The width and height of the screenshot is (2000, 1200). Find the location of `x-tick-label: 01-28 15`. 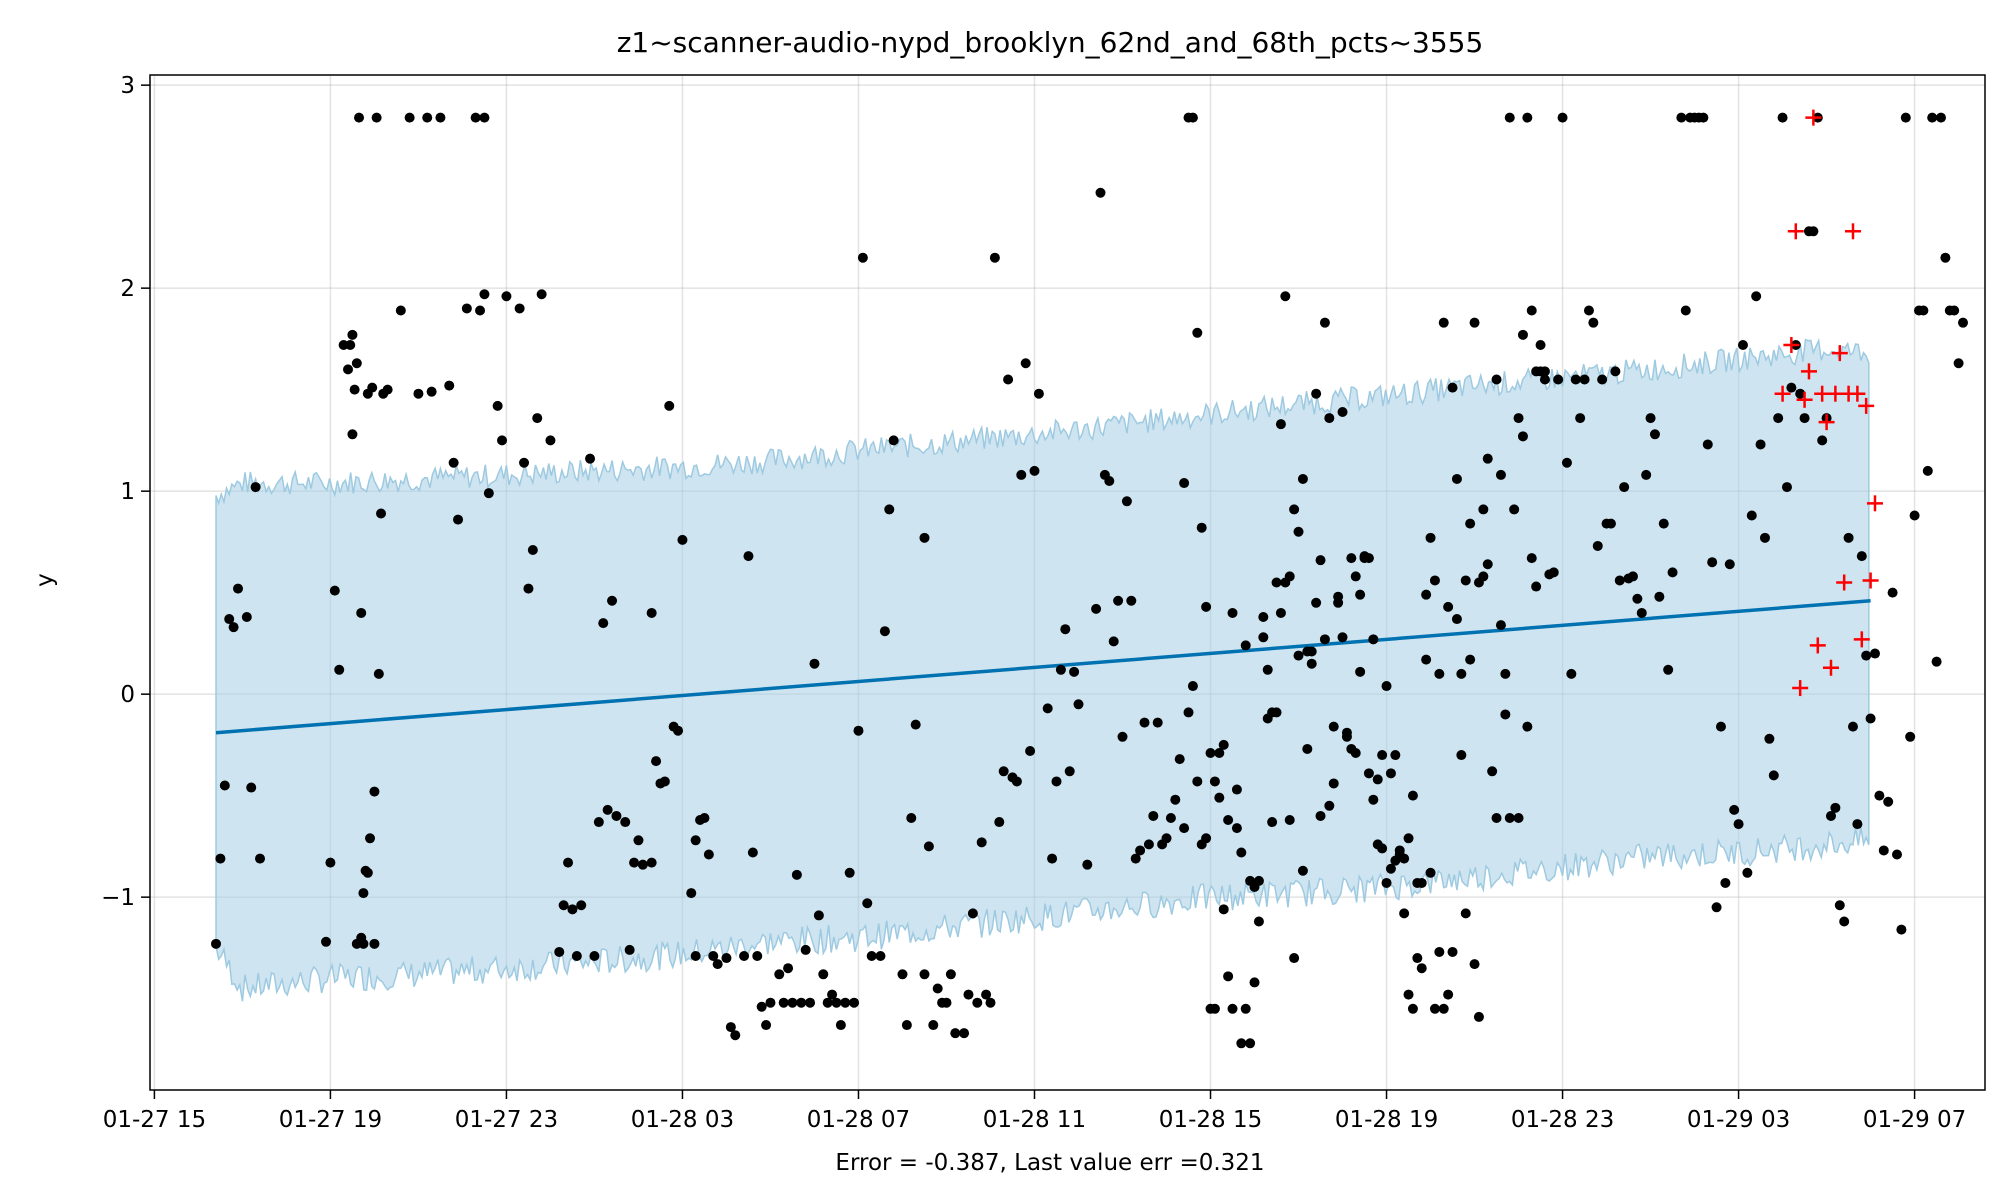

x-tick-label: 01-28 15 is located at coordinates (1210, 1120).